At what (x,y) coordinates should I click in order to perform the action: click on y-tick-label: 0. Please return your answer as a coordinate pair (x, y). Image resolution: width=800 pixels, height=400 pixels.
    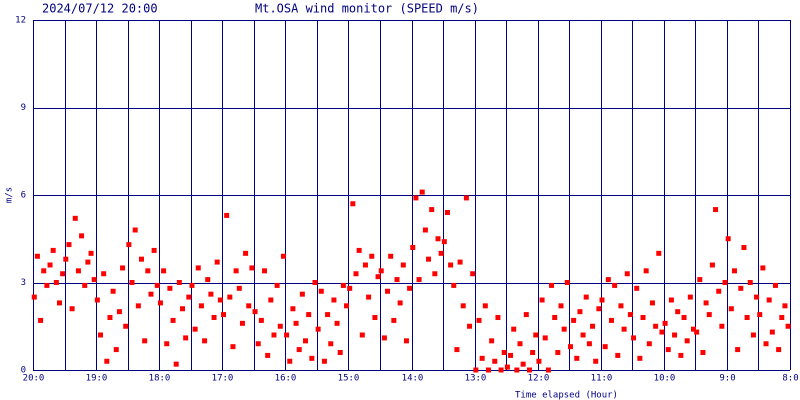
    Looking at the image, I should click on (23, 371).